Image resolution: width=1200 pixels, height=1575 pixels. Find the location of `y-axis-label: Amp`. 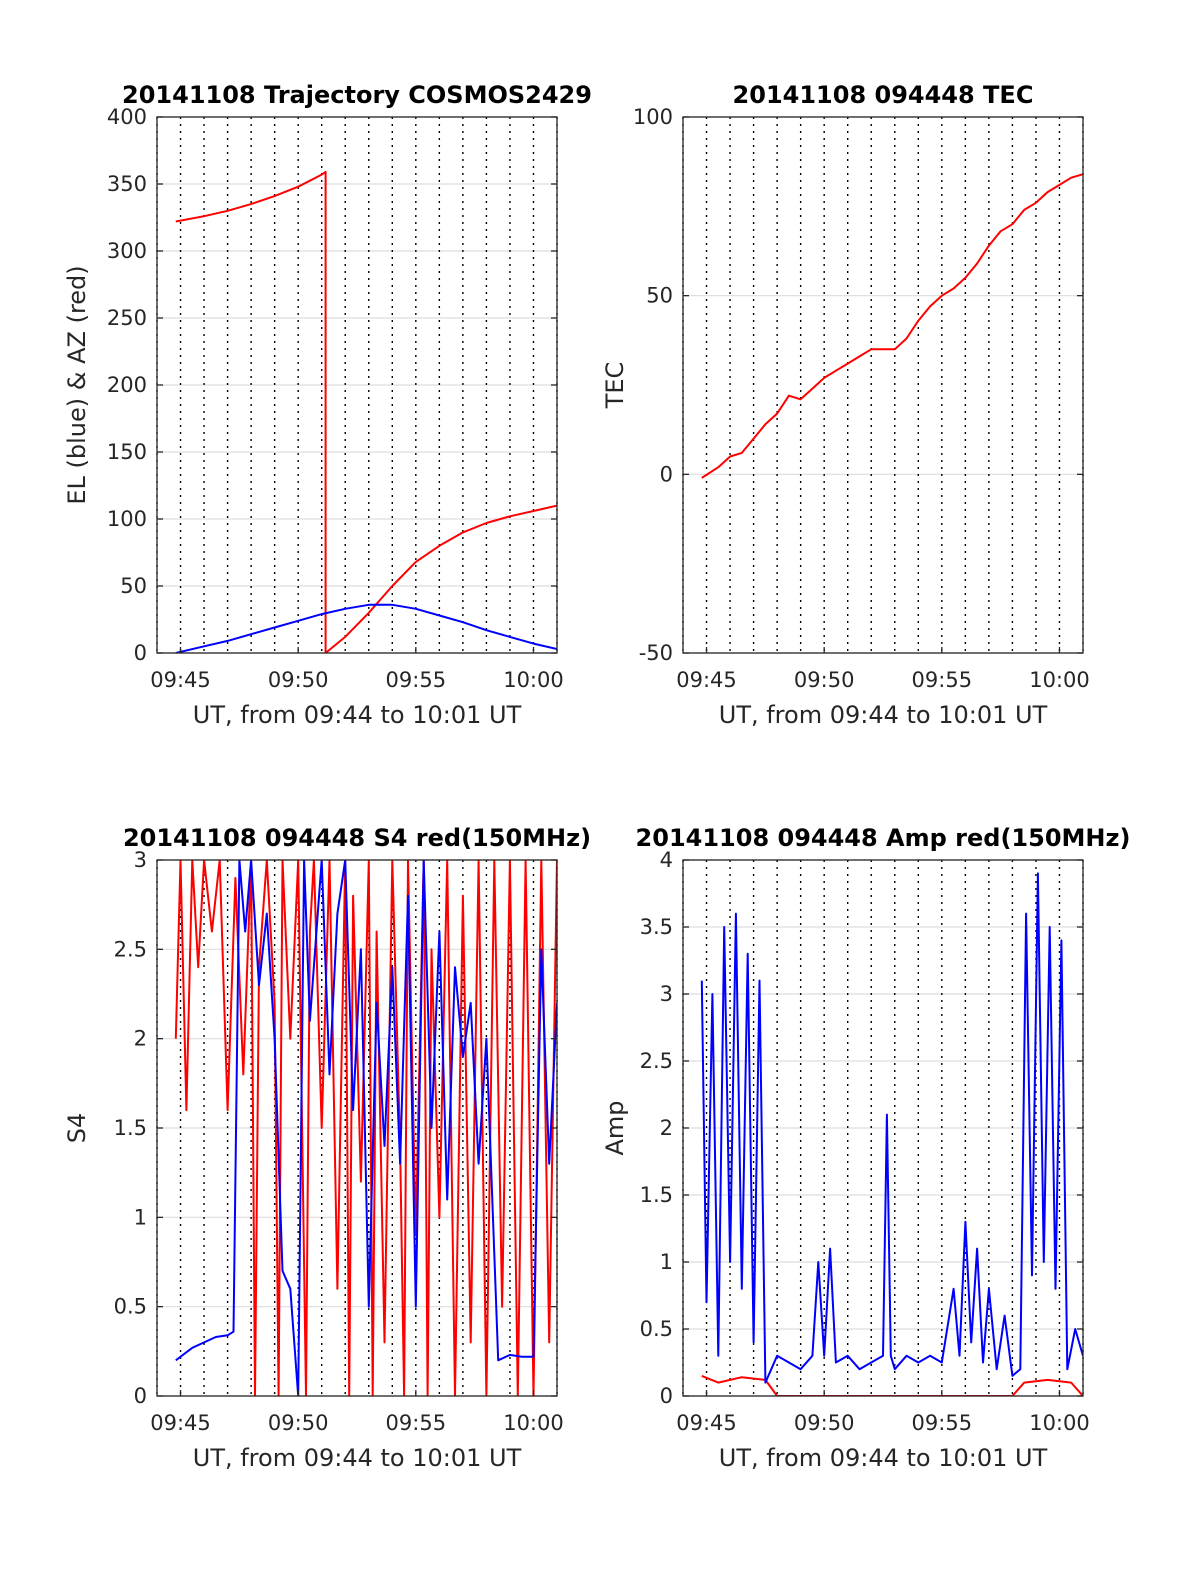

y-axis-label: Amp is located at coordinates (615, 1127).